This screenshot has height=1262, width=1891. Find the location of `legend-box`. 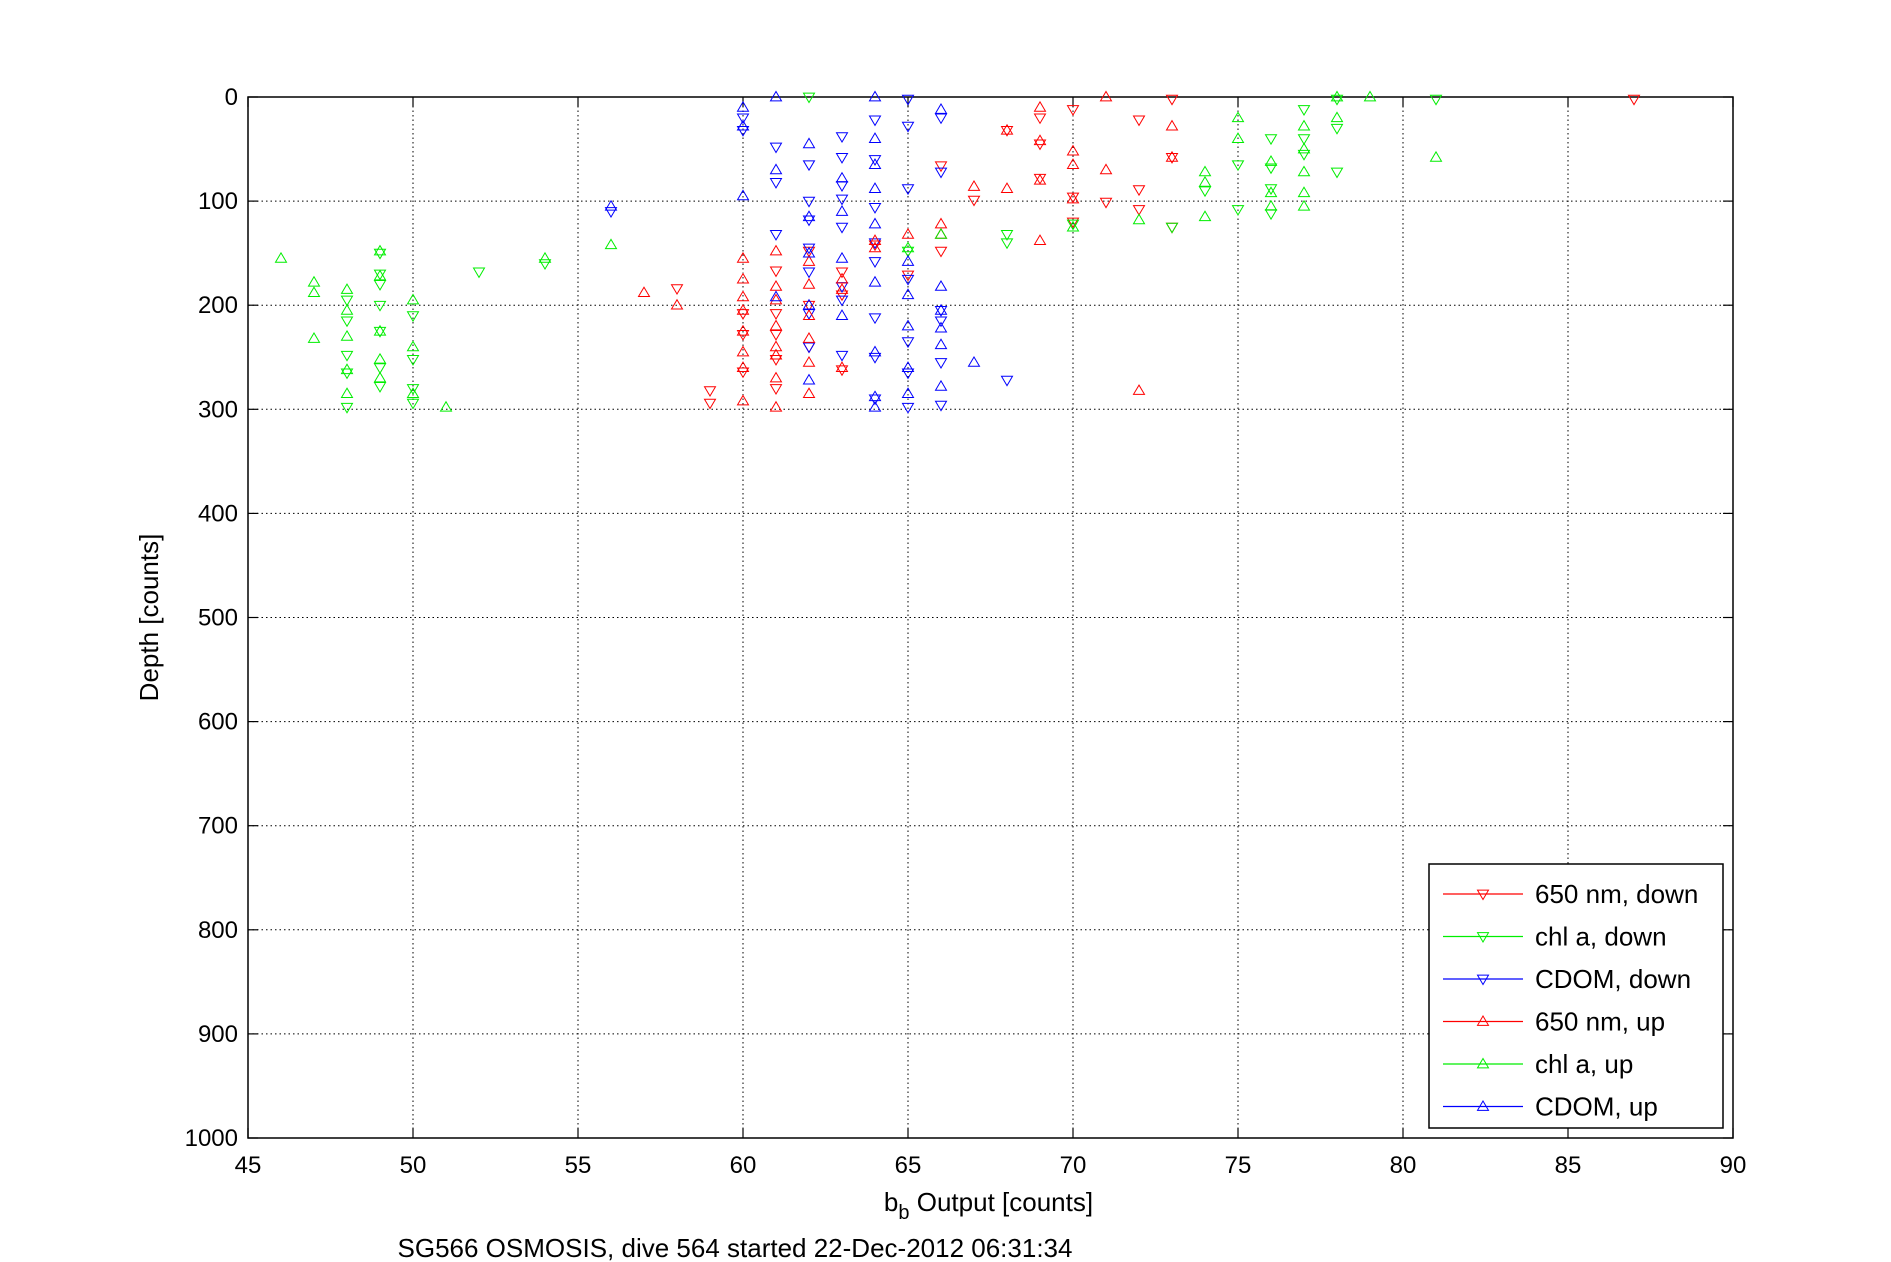

legend-box is located at coordinates (1576, 996).